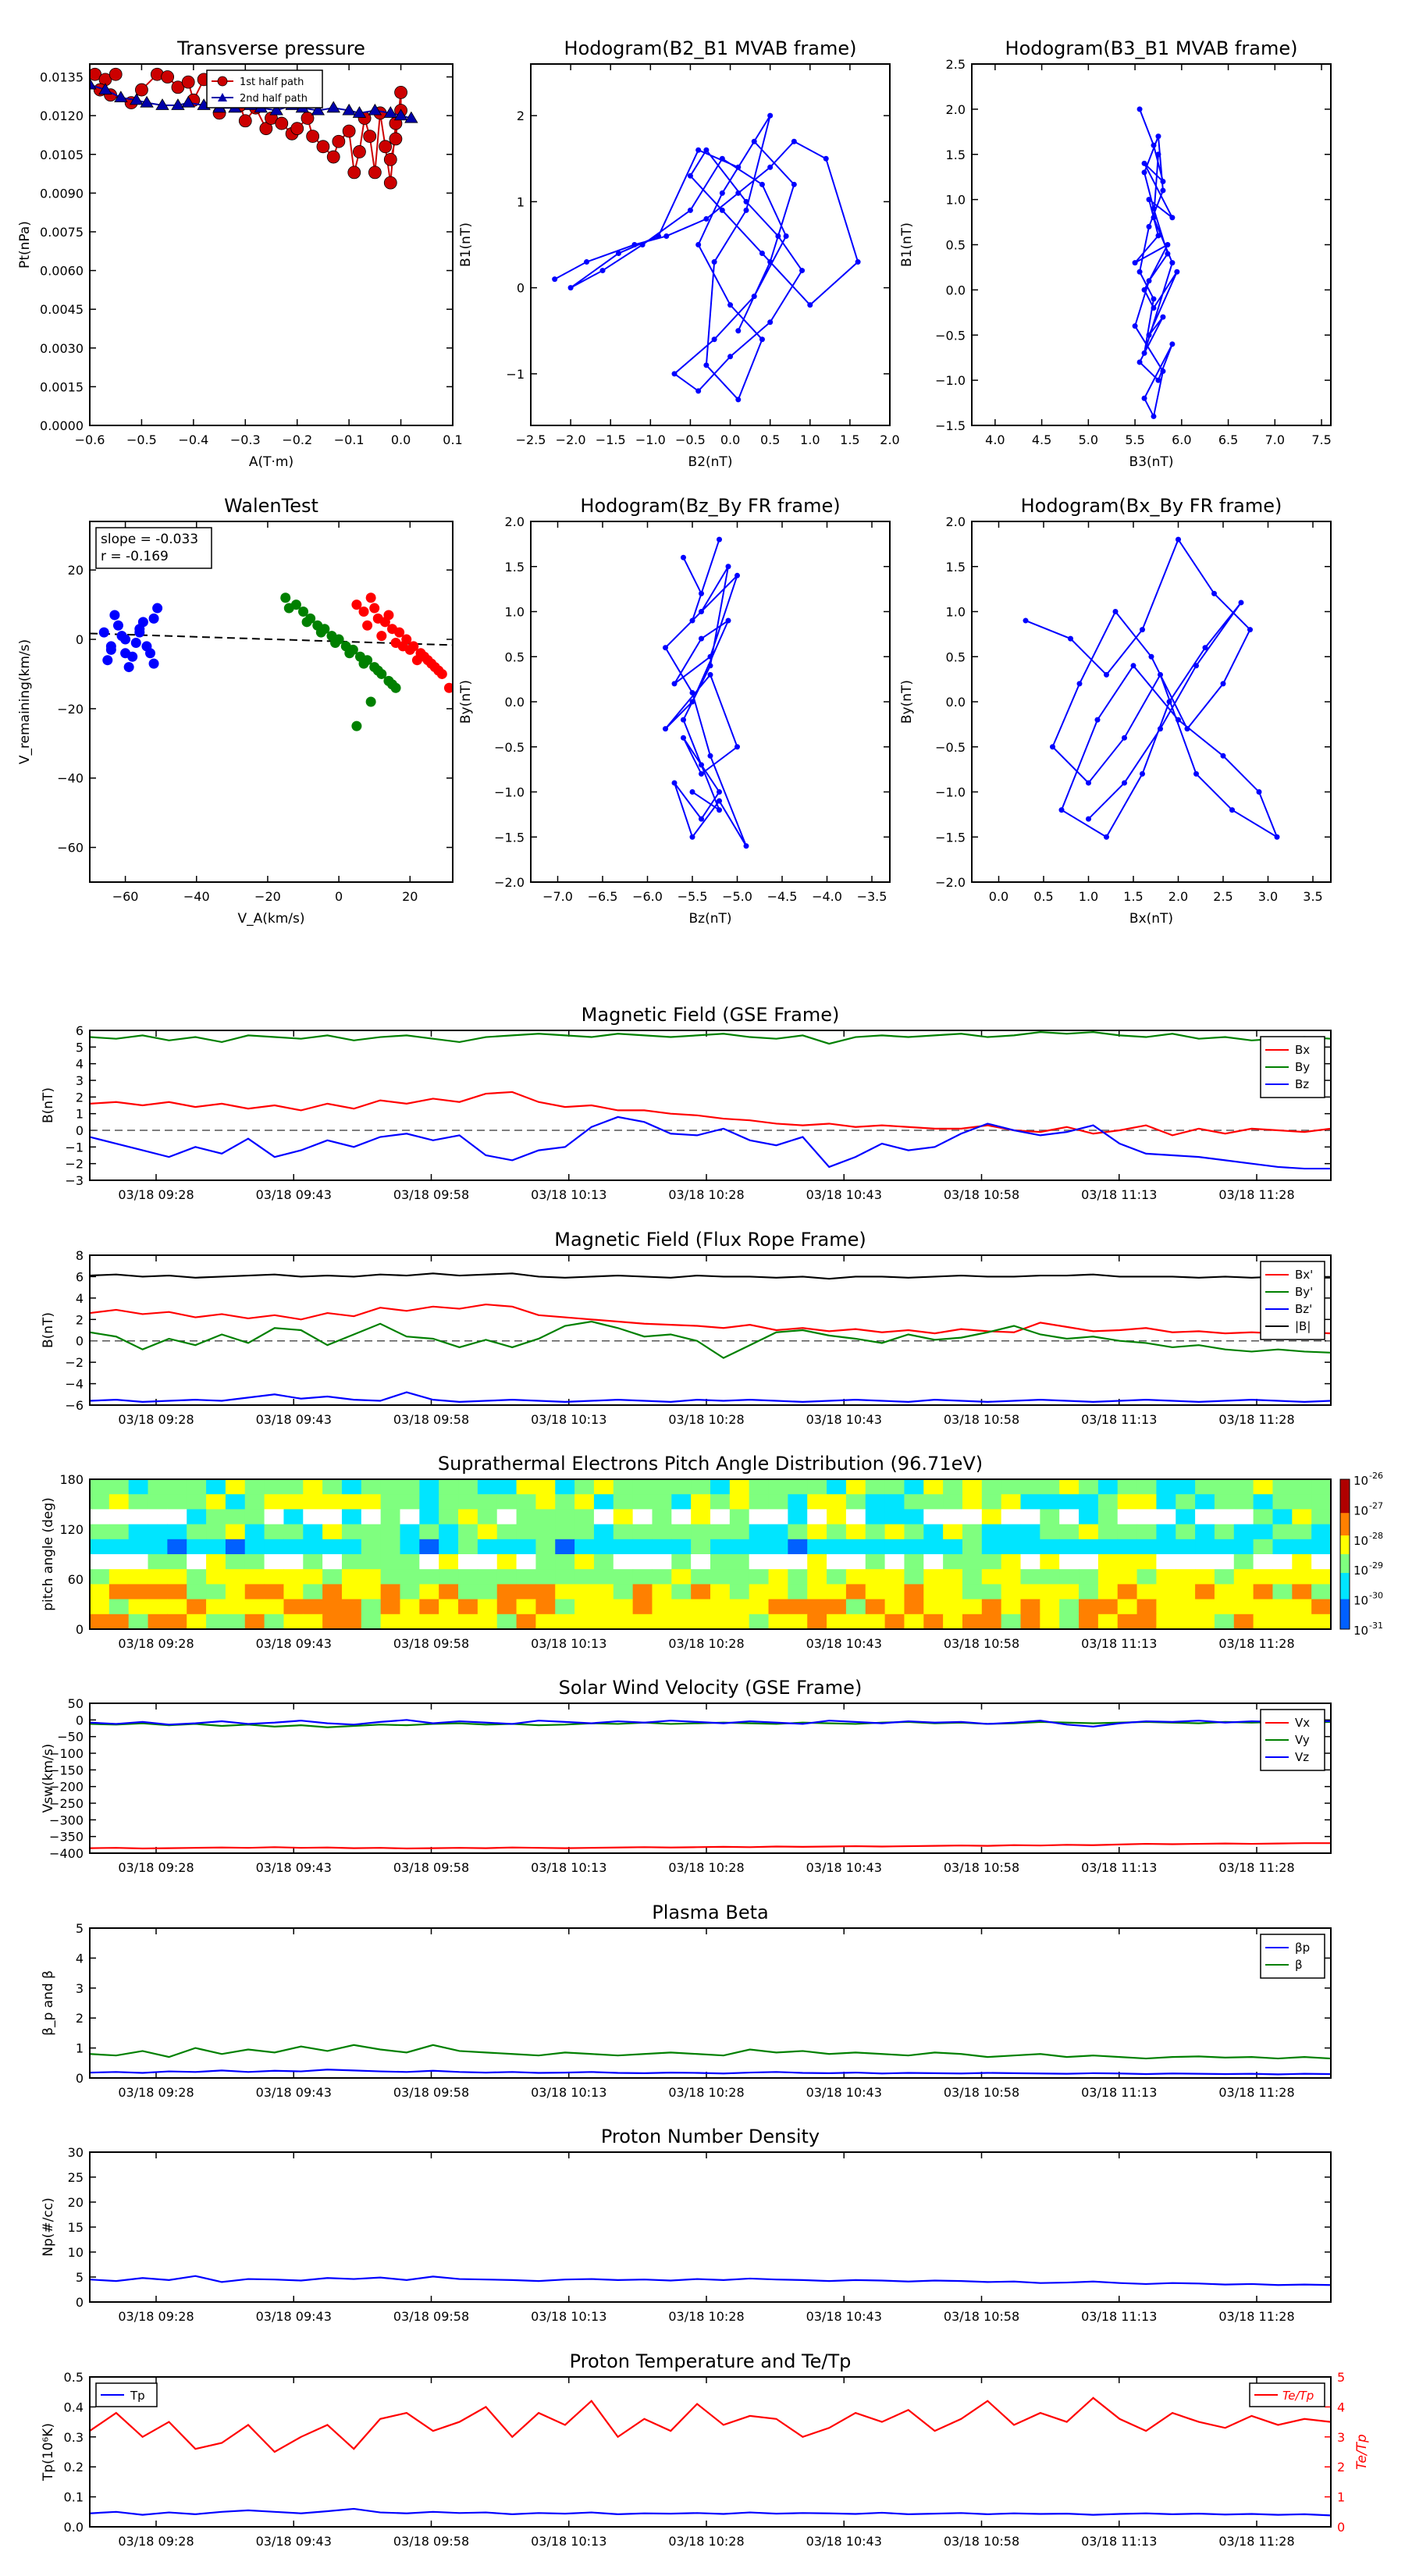 The height and width of the screenshot is (2576, 1405). Describe the element at coordinates (569, 2092) in the screenshot. I see `beta-xtick-label: 03/18 10:13` at that location.